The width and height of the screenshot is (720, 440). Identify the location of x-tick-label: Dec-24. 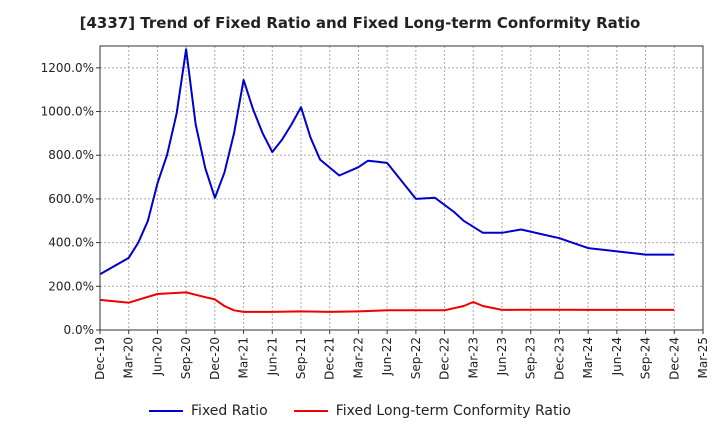
(674, 358).